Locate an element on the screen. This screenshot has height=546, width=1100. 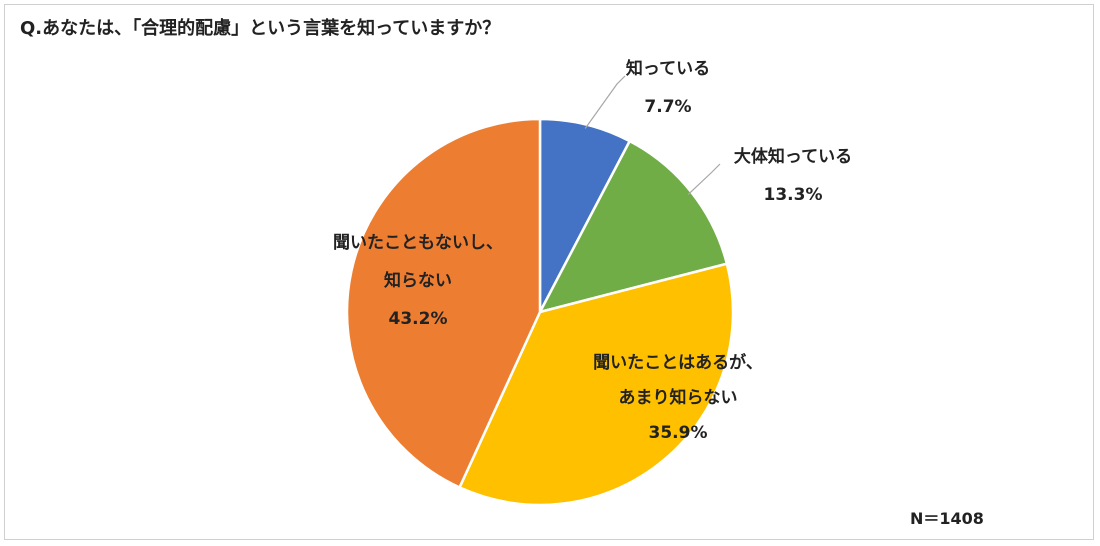
chart-title: Q.あなたは、「合理的配慮」という言葉を知っていますか？ is located at coordinates (260, 28).